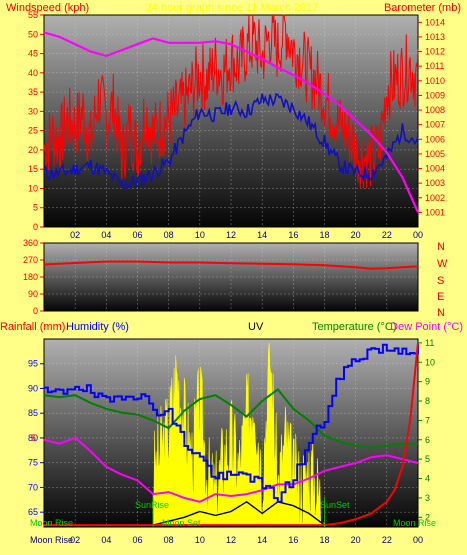  I want to click on y-tick-label: 180, so click(30, 277).